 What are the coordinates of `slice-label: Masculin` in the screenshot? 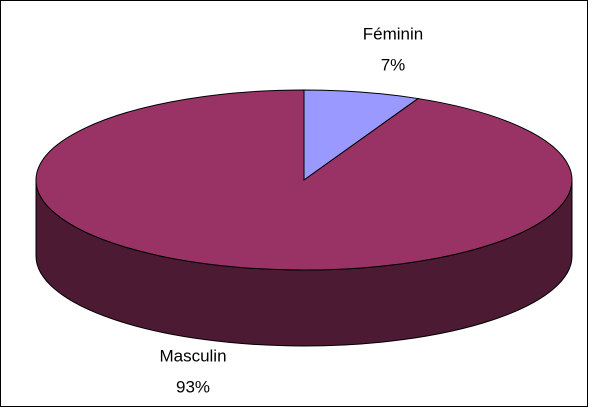 It's located at (192, 355).